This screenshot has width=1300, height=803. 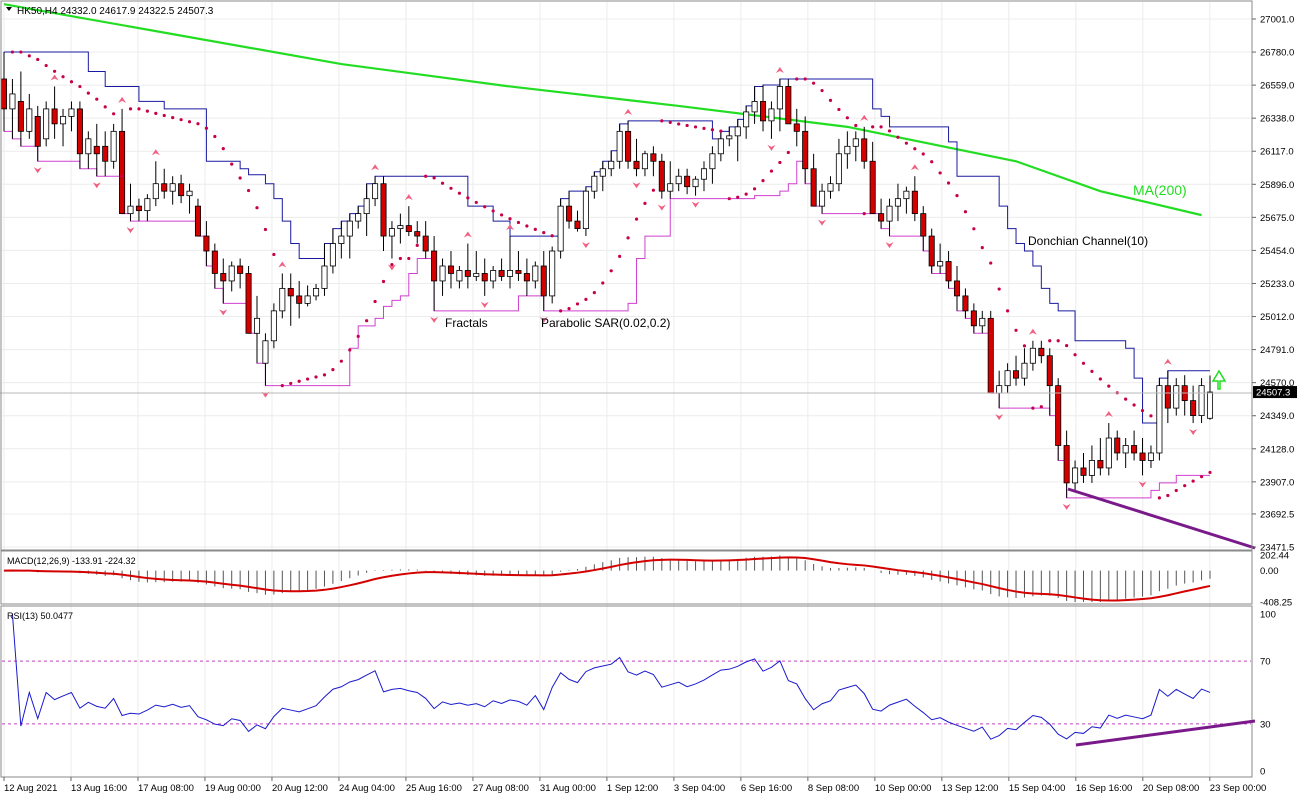 I want to click on price-trend-line, so click(x=1161, y=518).